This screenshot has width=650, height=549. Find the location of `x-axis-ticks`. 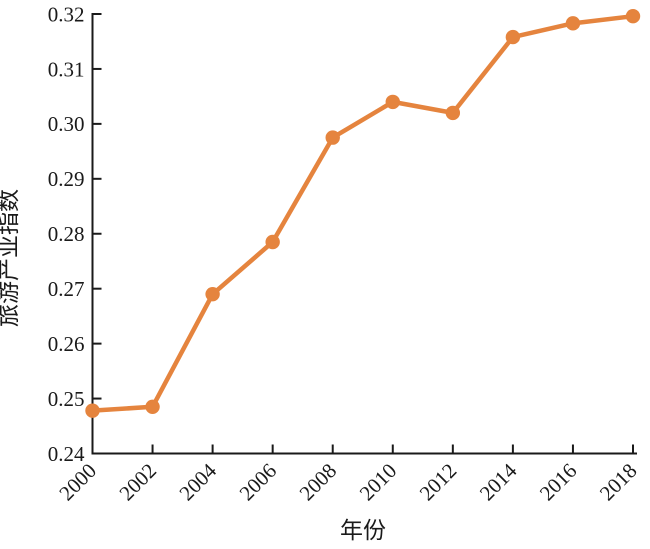

x-axis-ticks is located at coordinates (362, 449).